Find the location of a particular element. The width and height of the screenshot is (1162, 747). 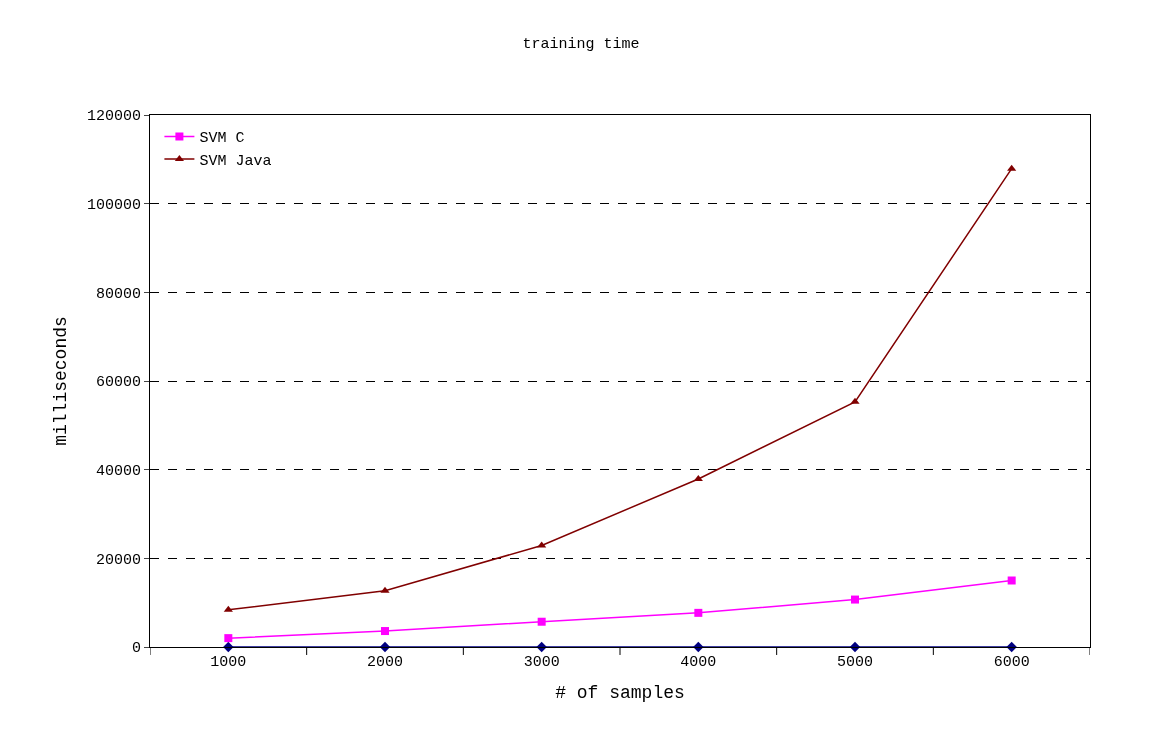

x-tick-label: 1000 is located at coordinates (228, 662).